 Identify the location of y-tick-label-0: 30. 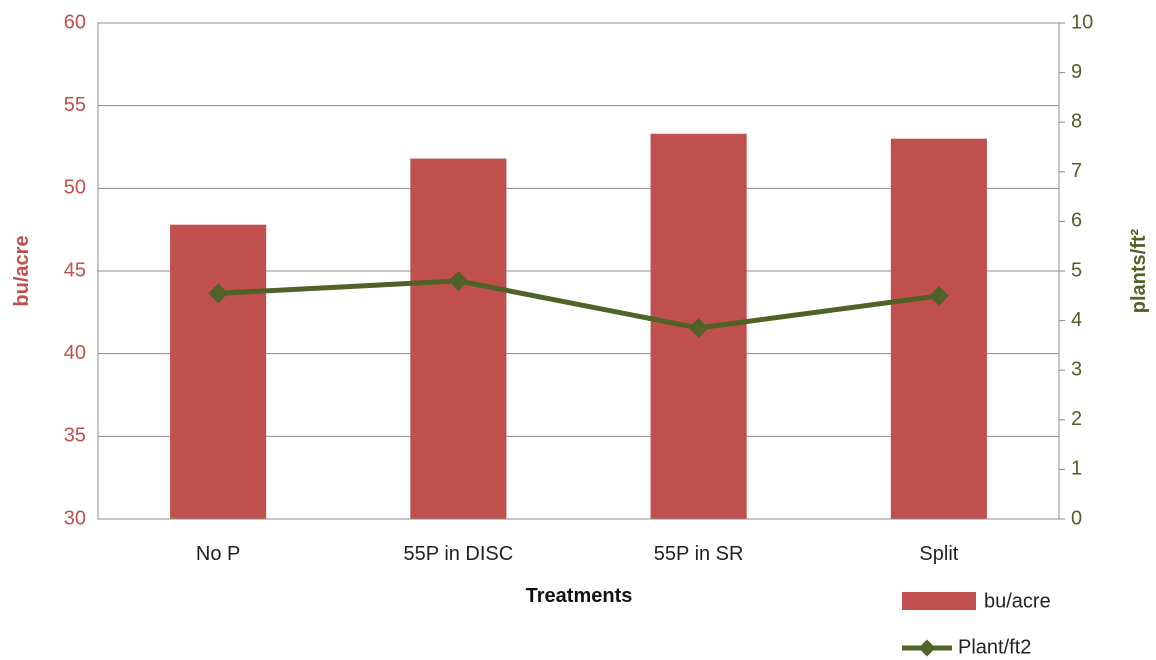
(75, 518).